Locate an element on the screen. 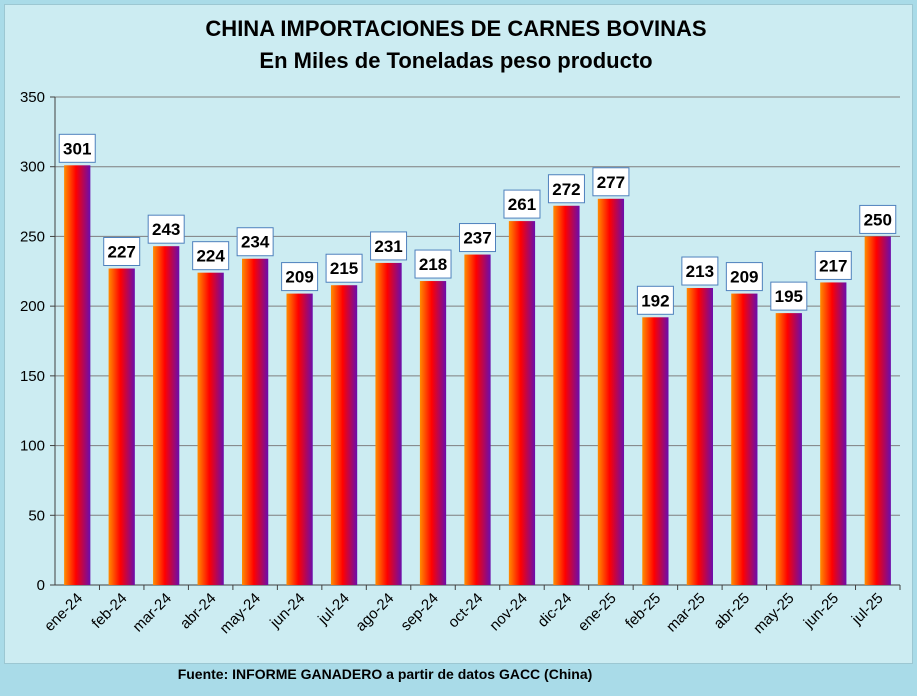 The height and width of the screenshot is (696, 917). data-label: 215 is located at coordinates (344, 268).